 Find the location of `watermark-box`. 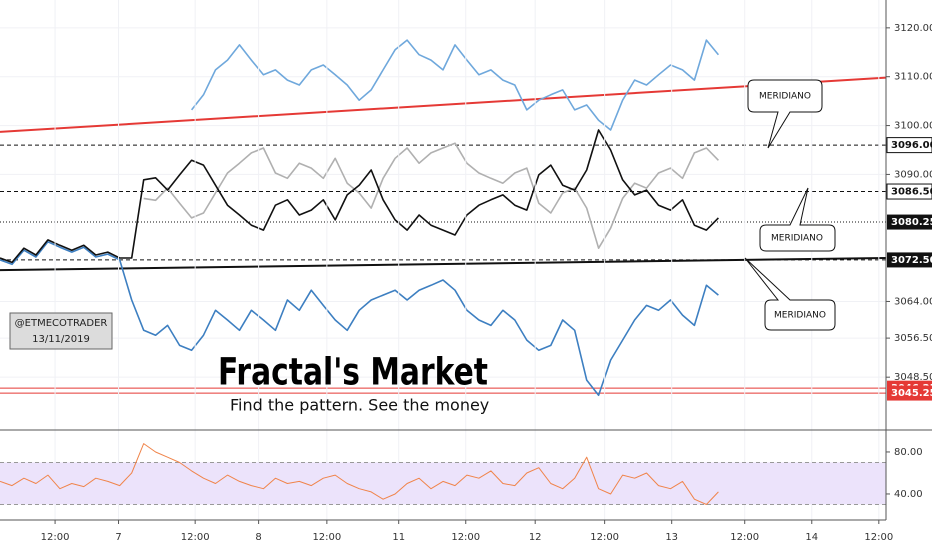

watermark-box is located at coordinates (61, 331).